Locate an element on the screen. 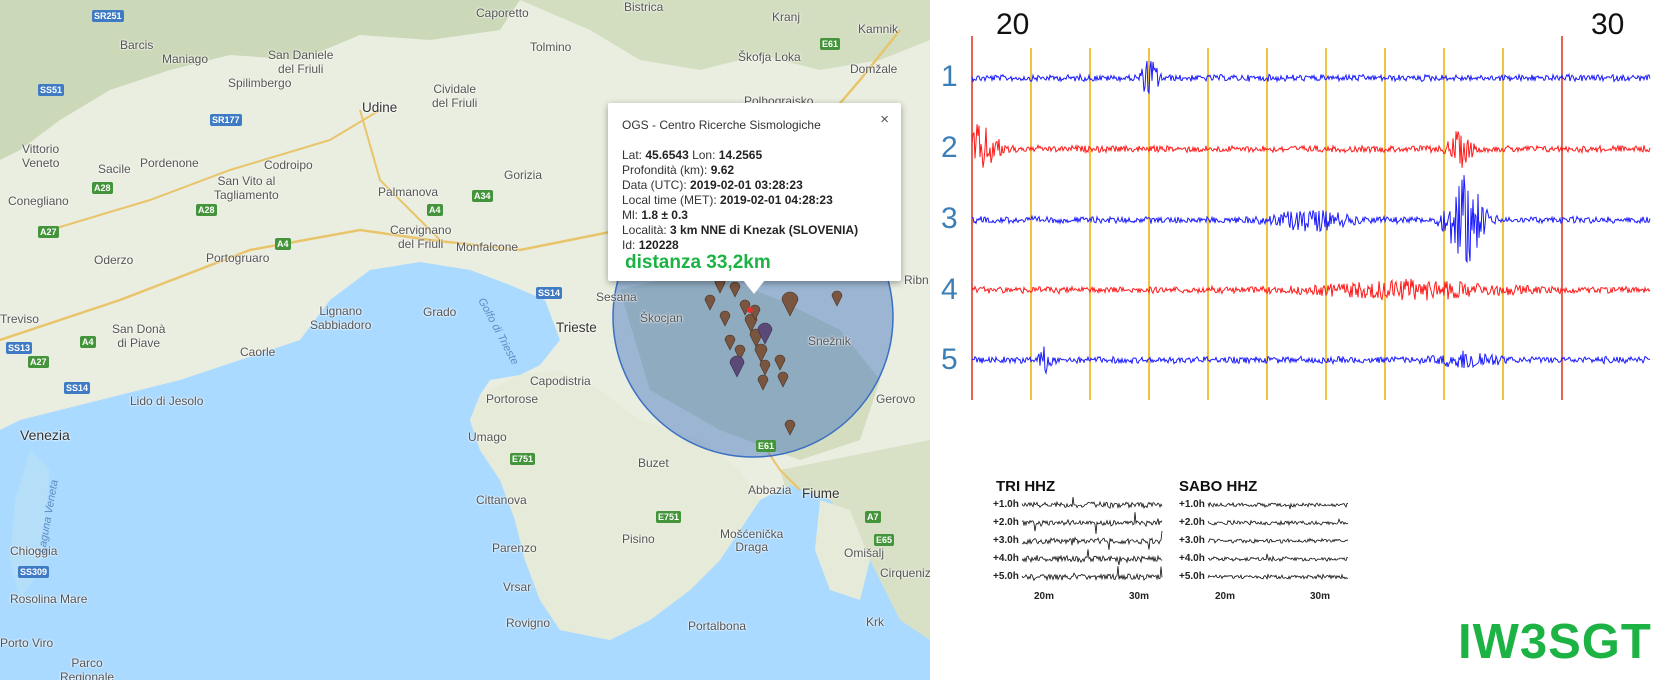 This screenshot has width=1655, height=680. utc-label: Data (UTC): is located at coordinates (656, 185).